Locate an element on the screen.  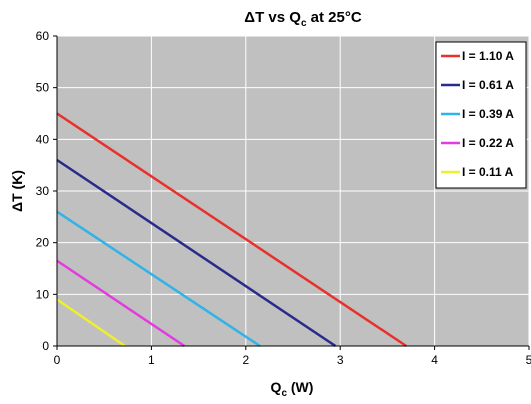
x-tick-label-2: 2 is located at coordinates (245, 360).